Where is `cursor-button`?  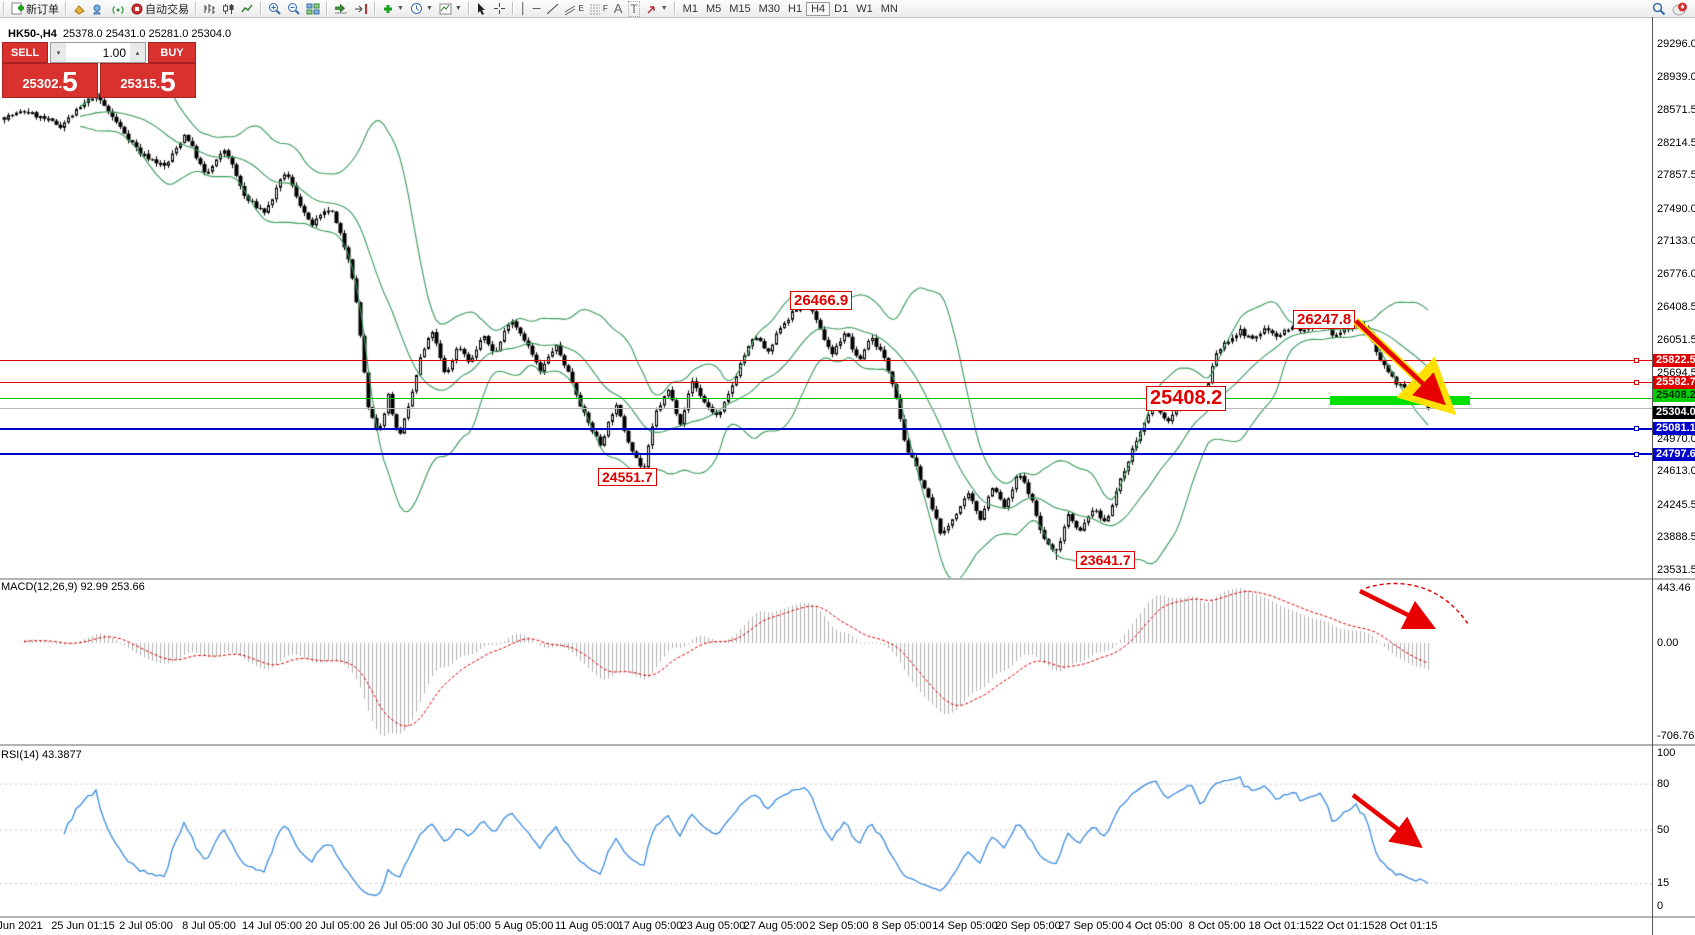
cursor-button is located at coordinates (481, 8).